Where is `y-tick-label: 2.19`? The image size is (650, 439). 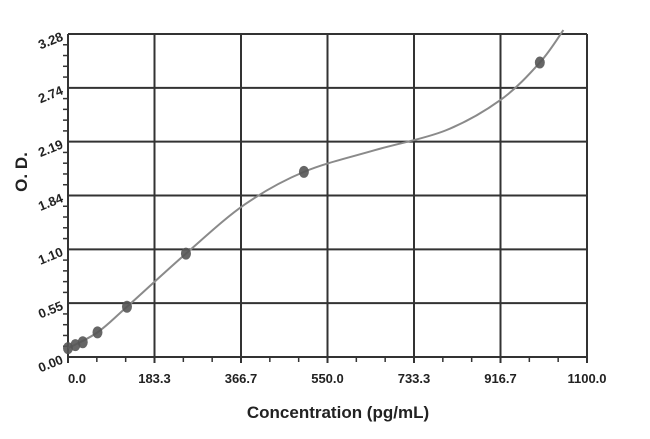 y-tick-label: 2.19 is located at coordinates (50, 148).